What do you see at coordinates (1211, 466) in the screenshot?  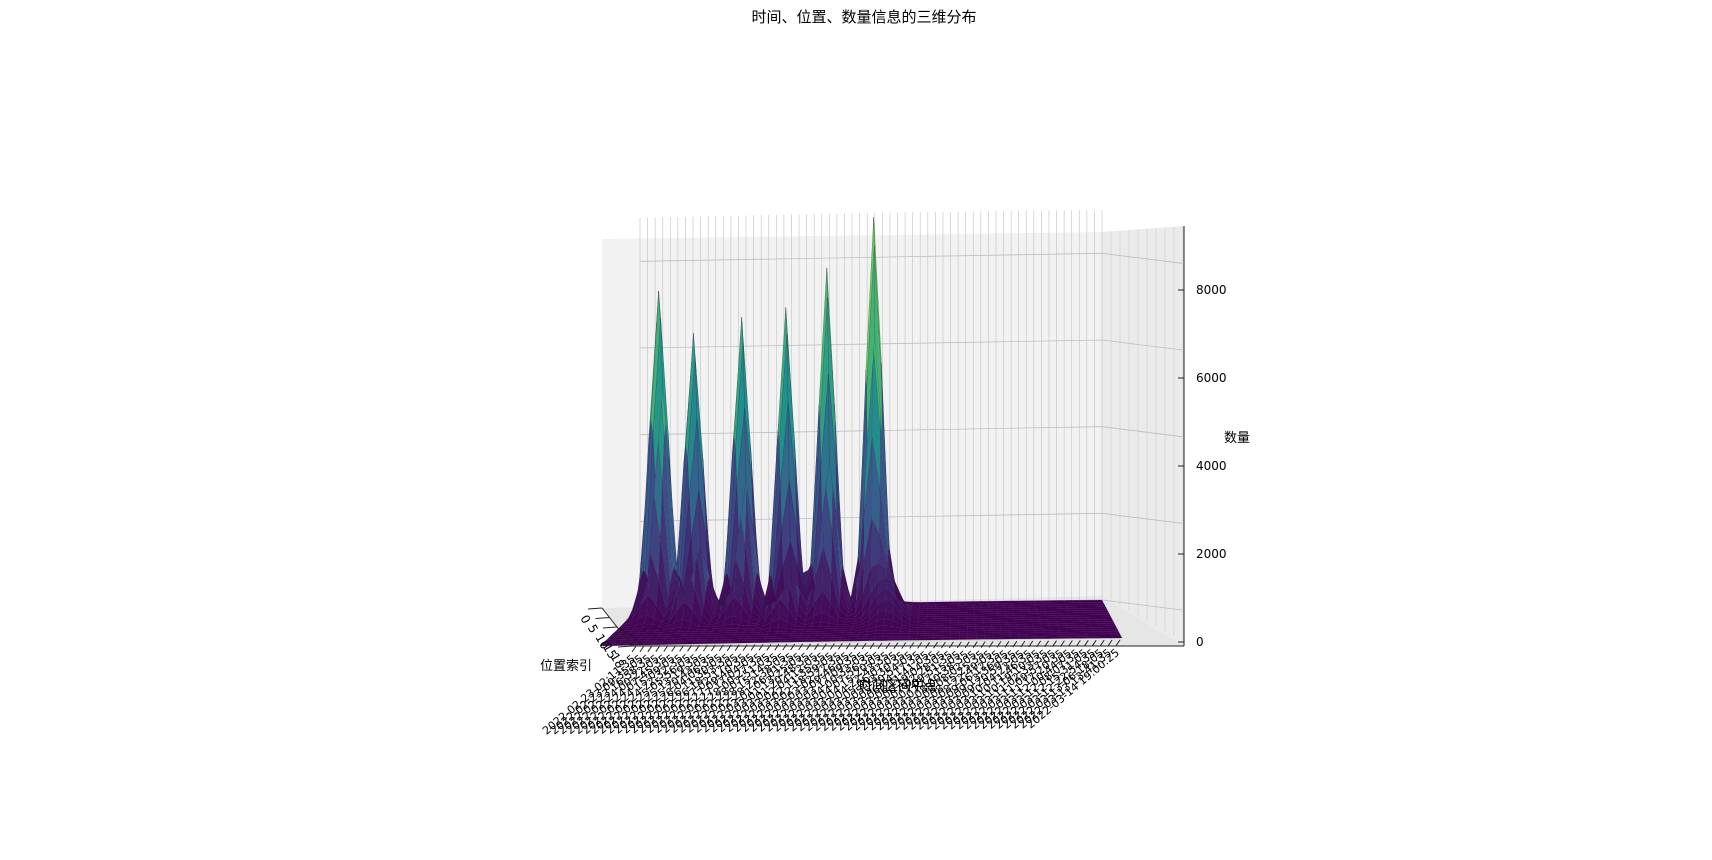 I see `z-tick-label: 4000` at bounding box center [1211, 466].